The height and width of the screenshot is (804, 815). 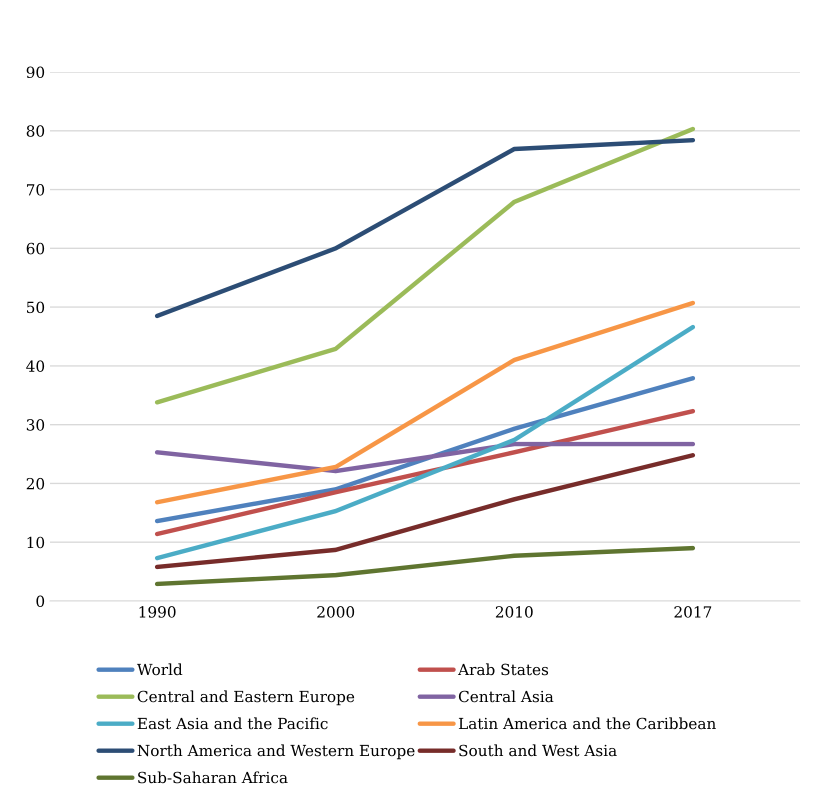 I want to click on y-tick-label: 10, so click(x=36, y=542).